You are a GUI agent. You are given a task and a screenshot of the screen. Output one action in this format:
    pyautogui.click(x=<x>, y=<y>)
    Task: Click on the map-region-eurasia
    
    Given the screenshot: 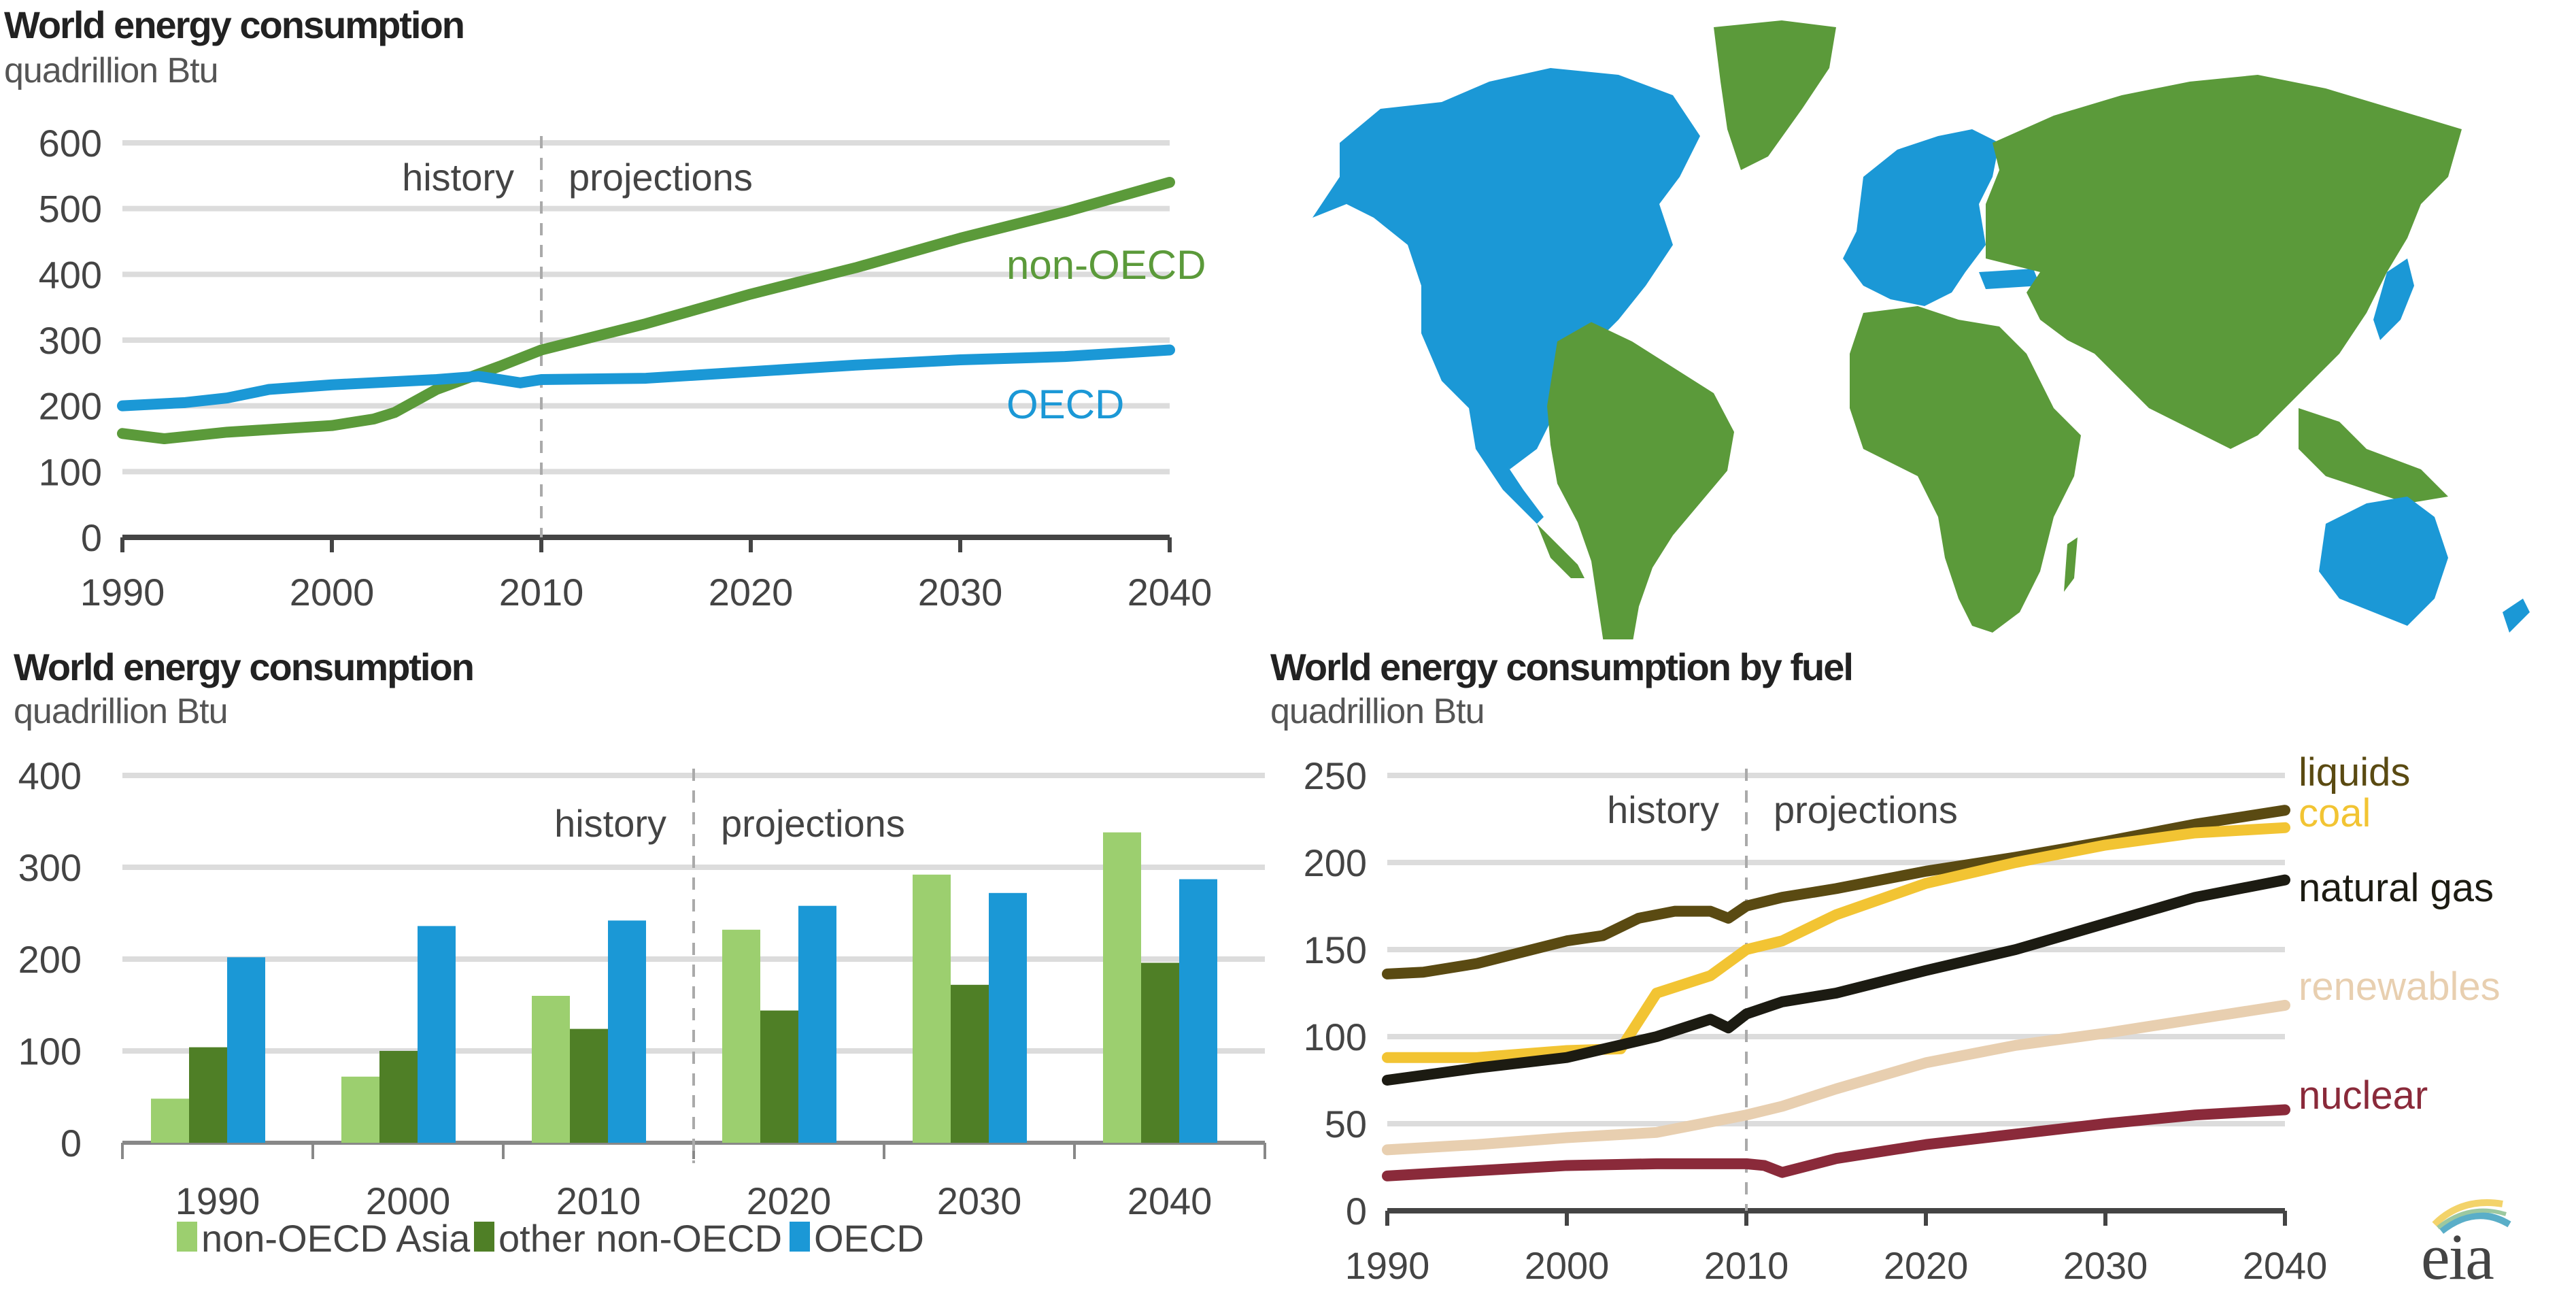 What is the action you would take?
    pyautogui.click(x=2224, y=262)
    